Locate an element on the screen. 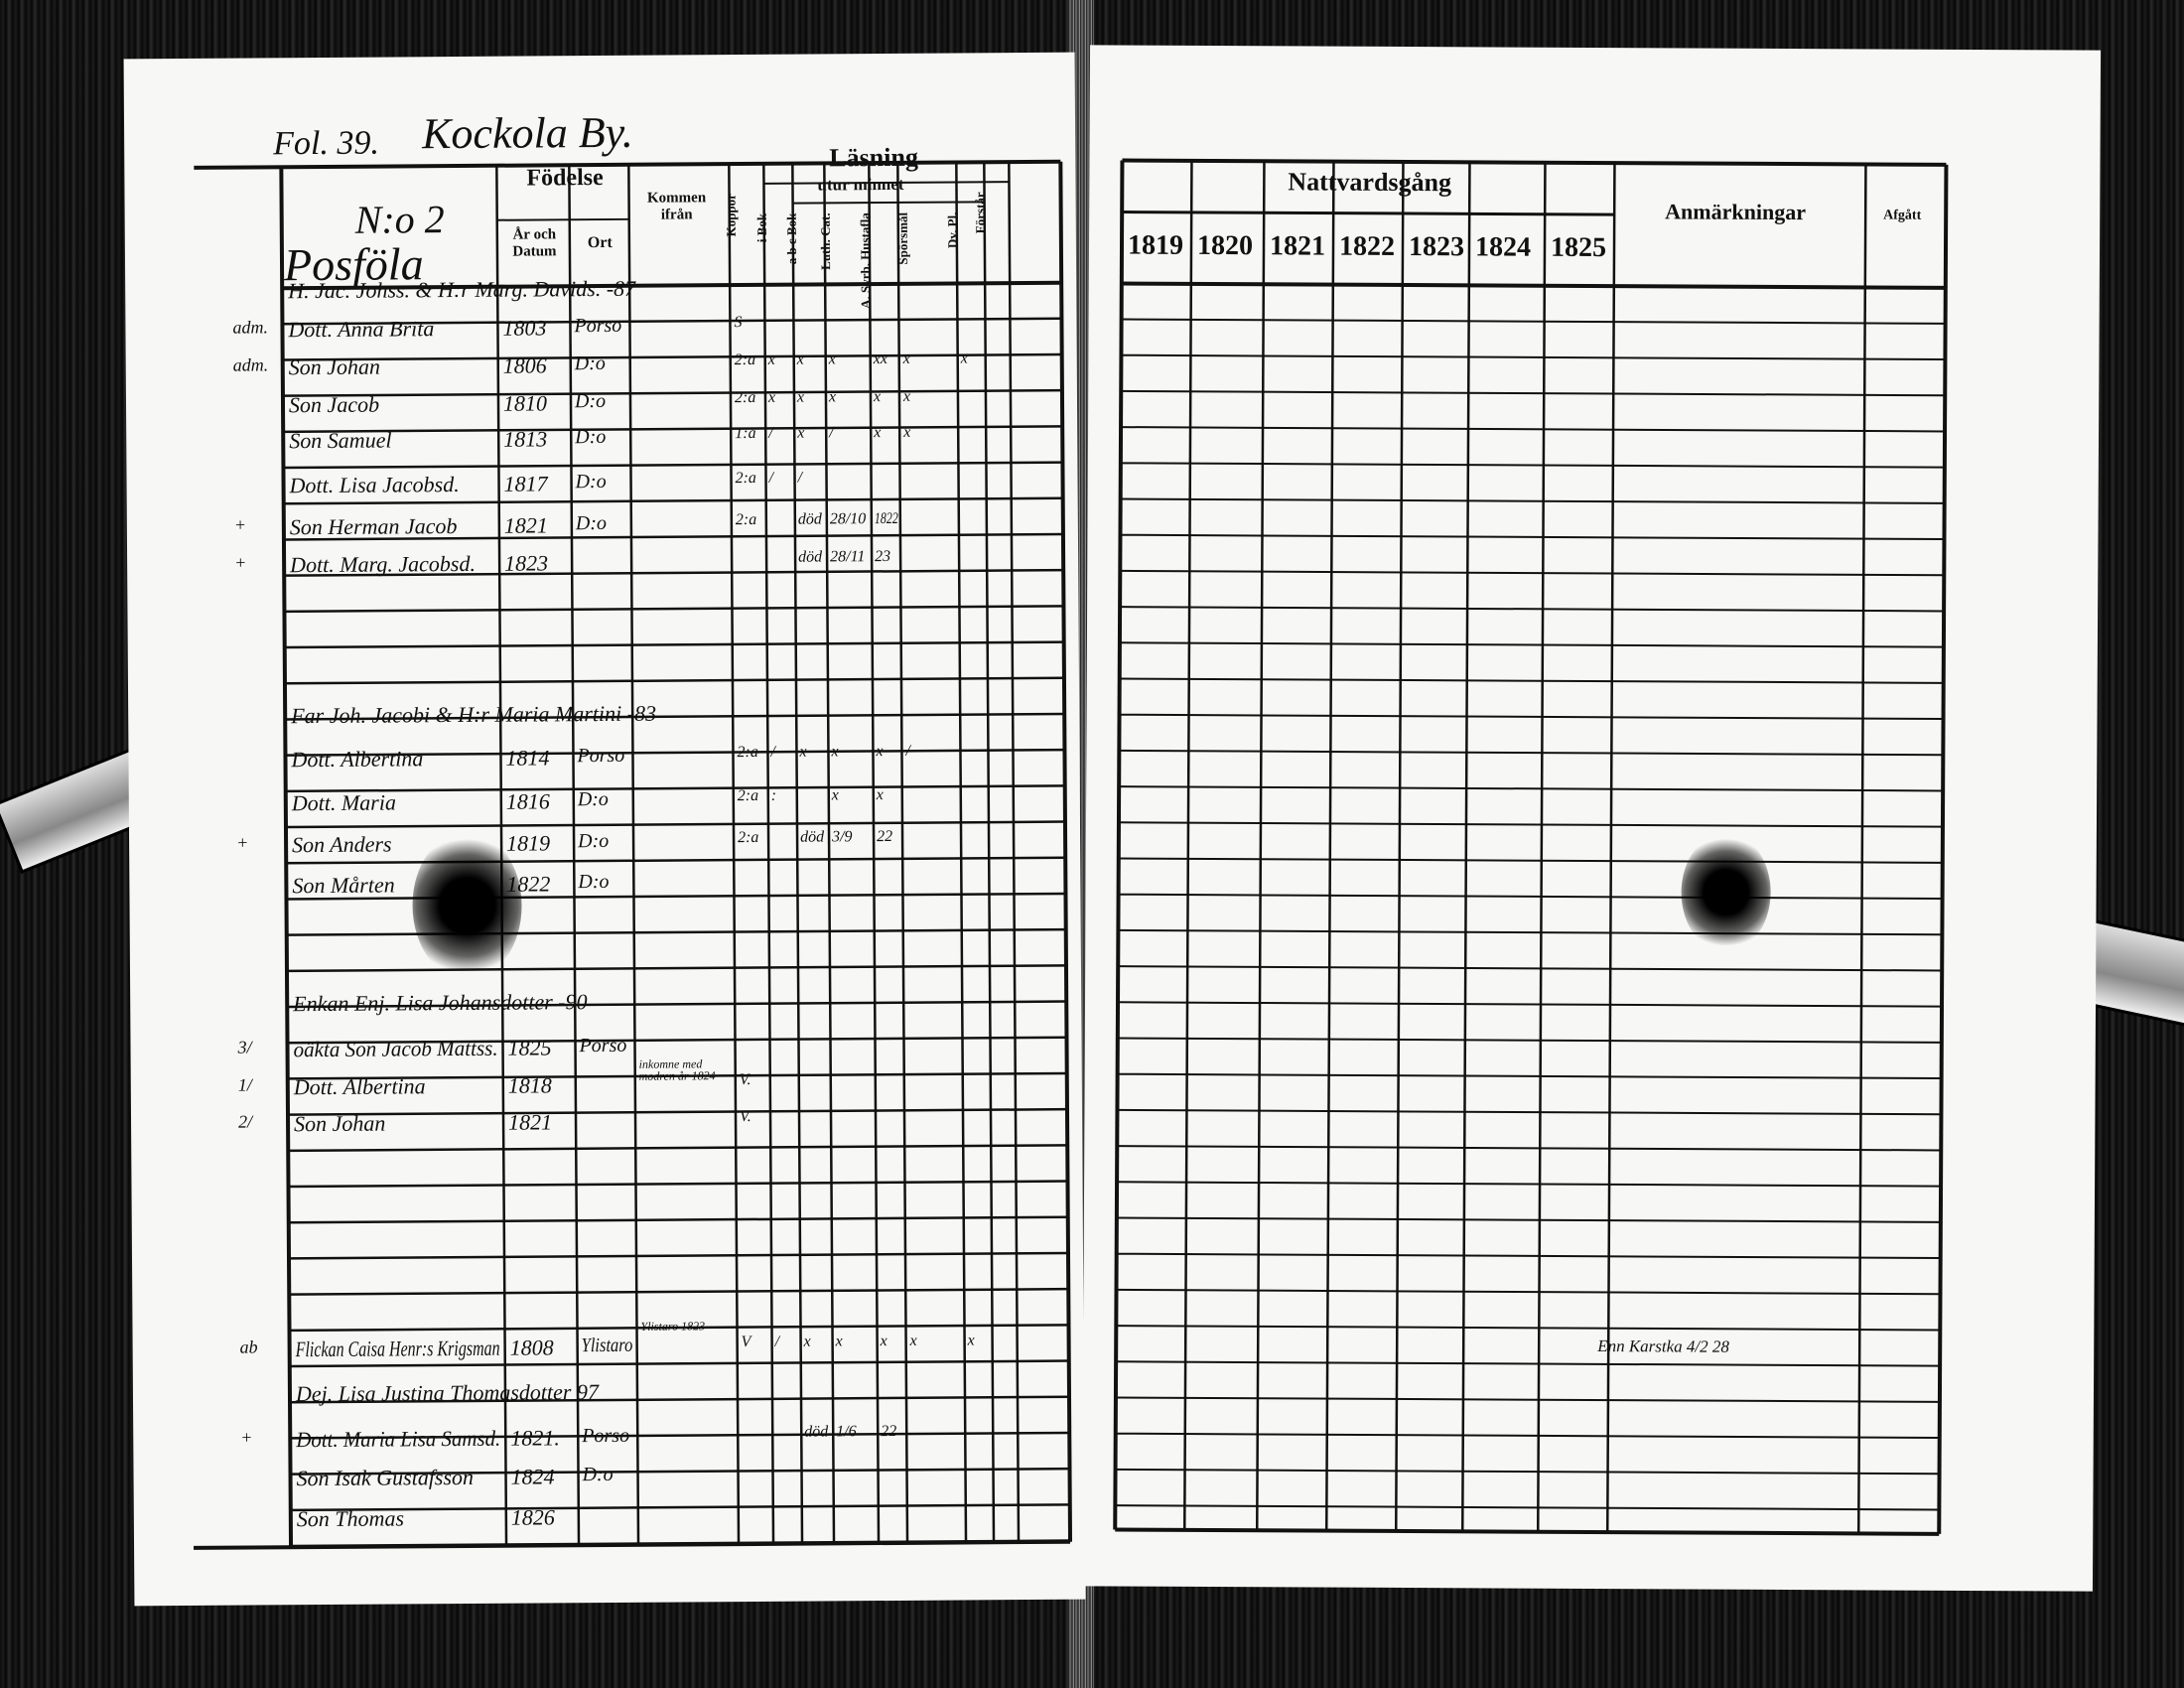 The width and height of the screenshot is (2184, 1688). reading-mark: V. is located at coordinates (745, 1079).